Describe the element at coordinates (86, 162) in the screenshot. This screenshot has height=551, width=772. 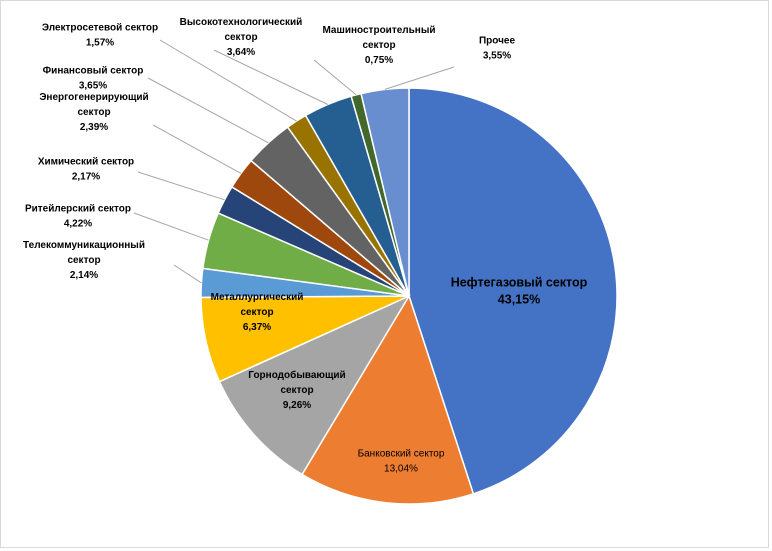
I see `slice-name-label: Химический сектор` at that location.